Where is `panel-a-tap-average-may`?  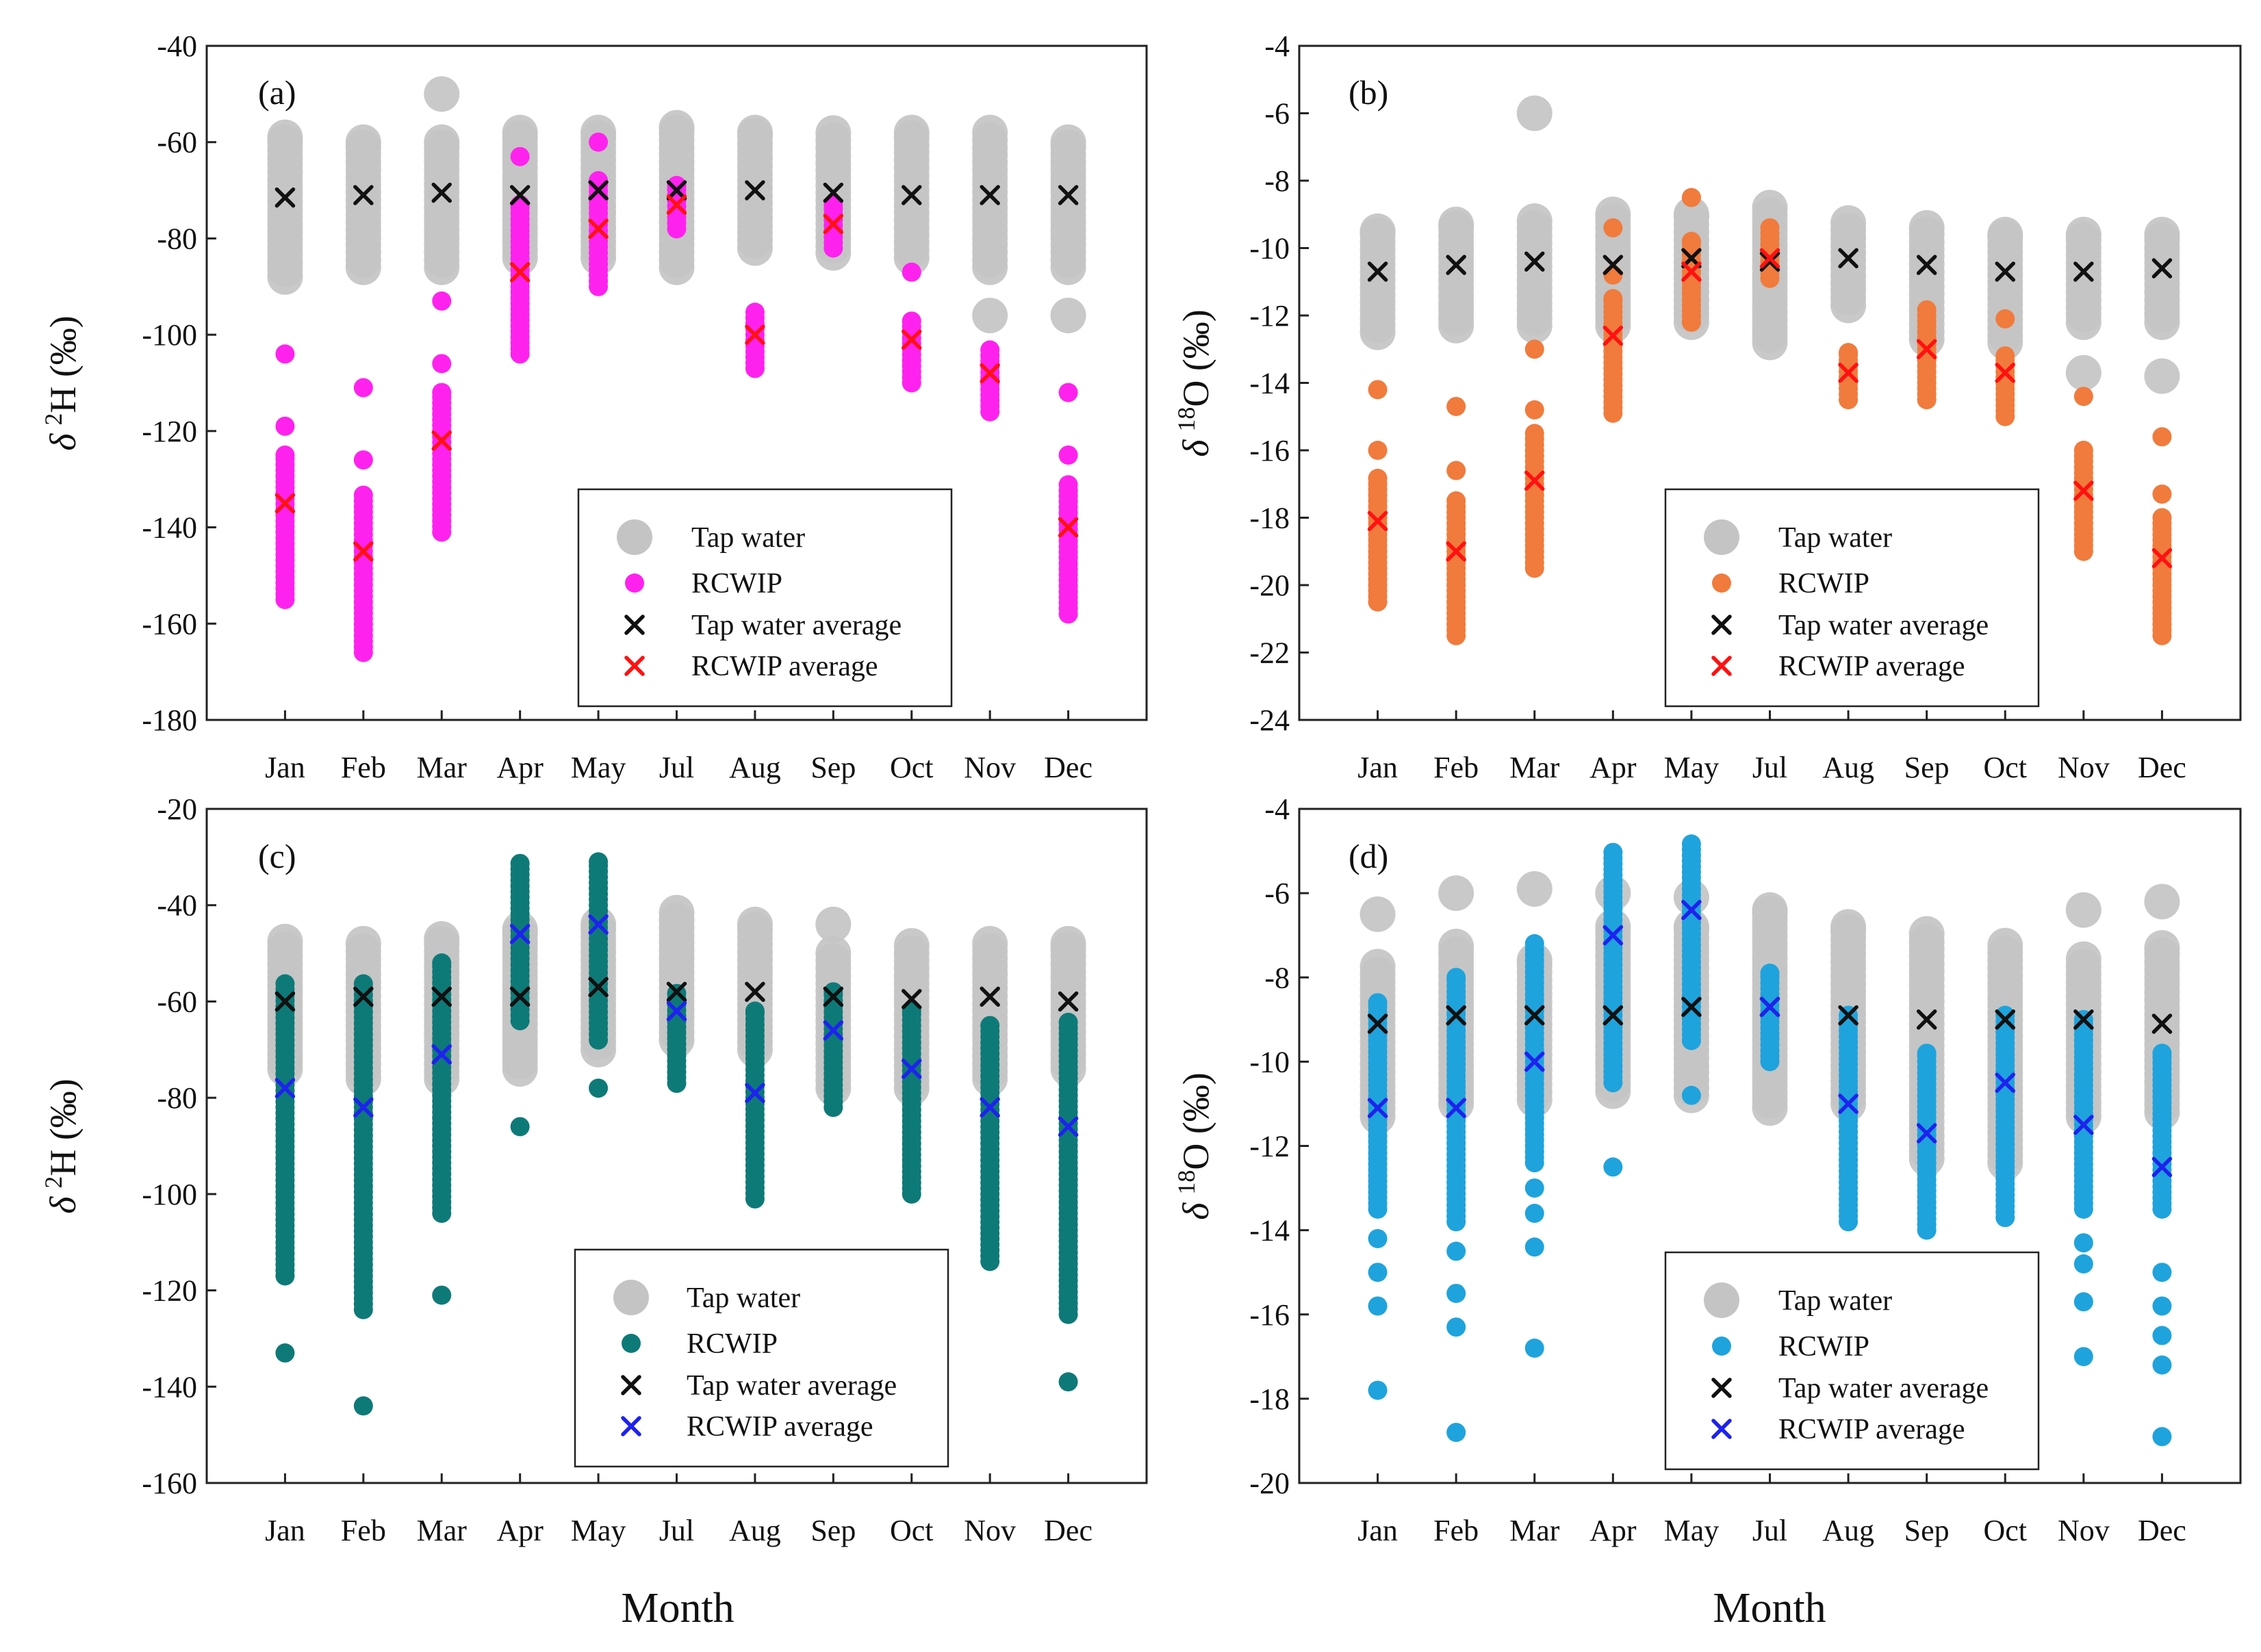
panel-a-tap-average-may is located at coordinates (598, 190).